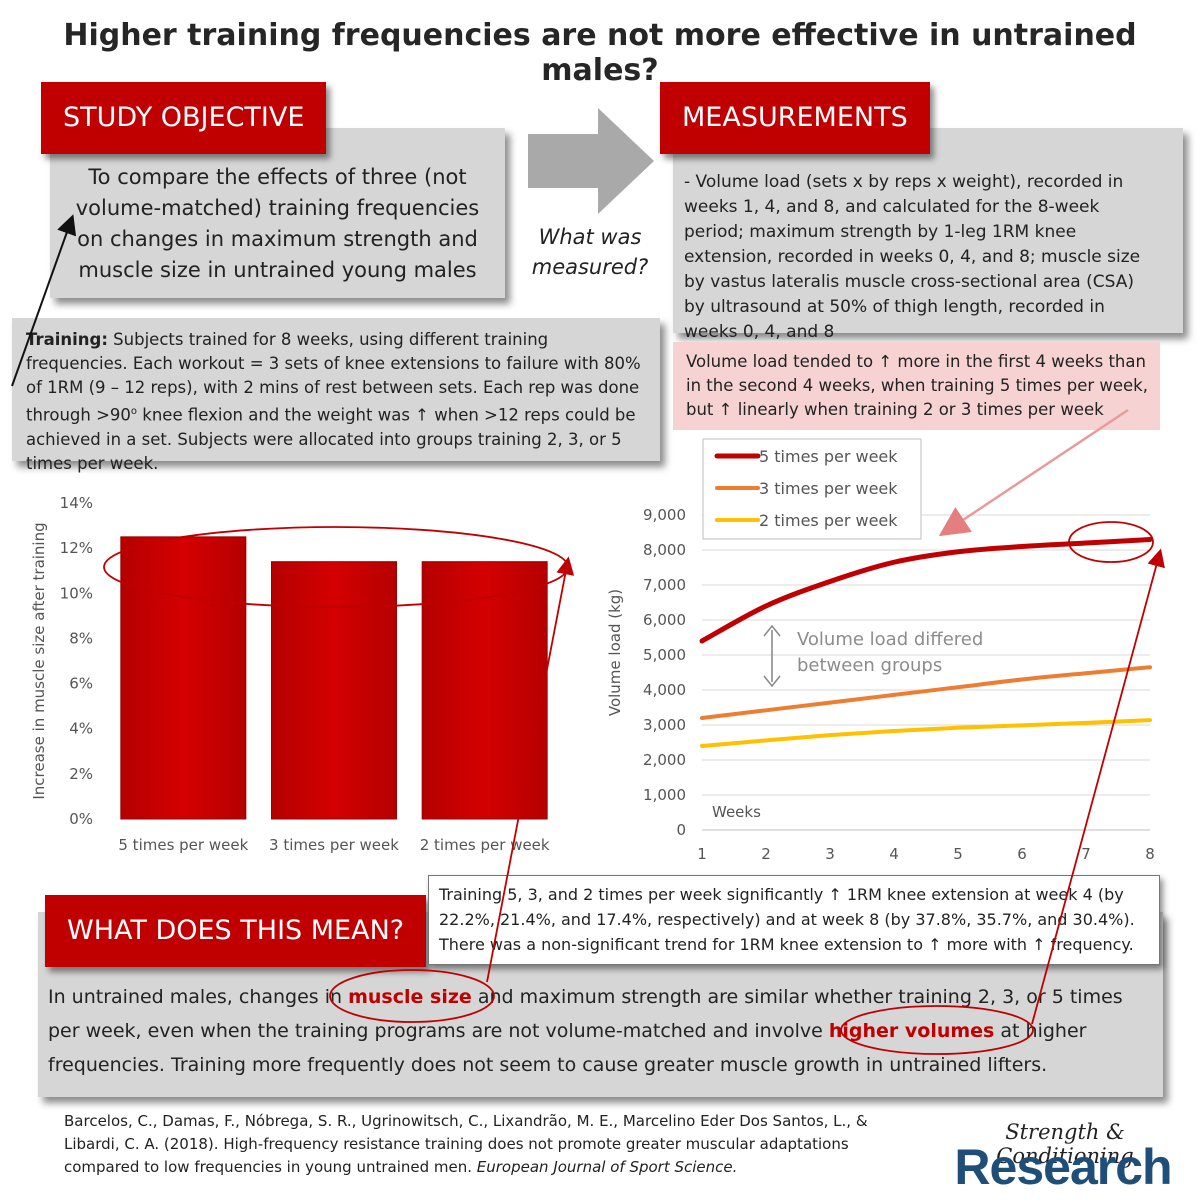 The image size is (1200, 1200). I want to click on line-xtick-label: 5, so click(958, 854).